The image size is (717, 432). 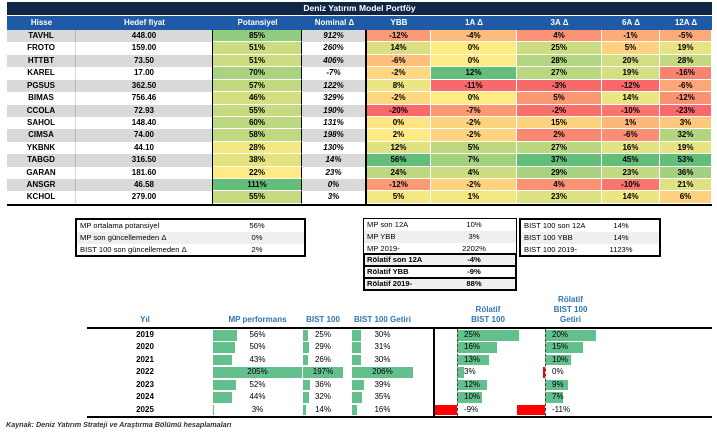 I want to click on performance-value: 36%, so click(x=322, y=384).